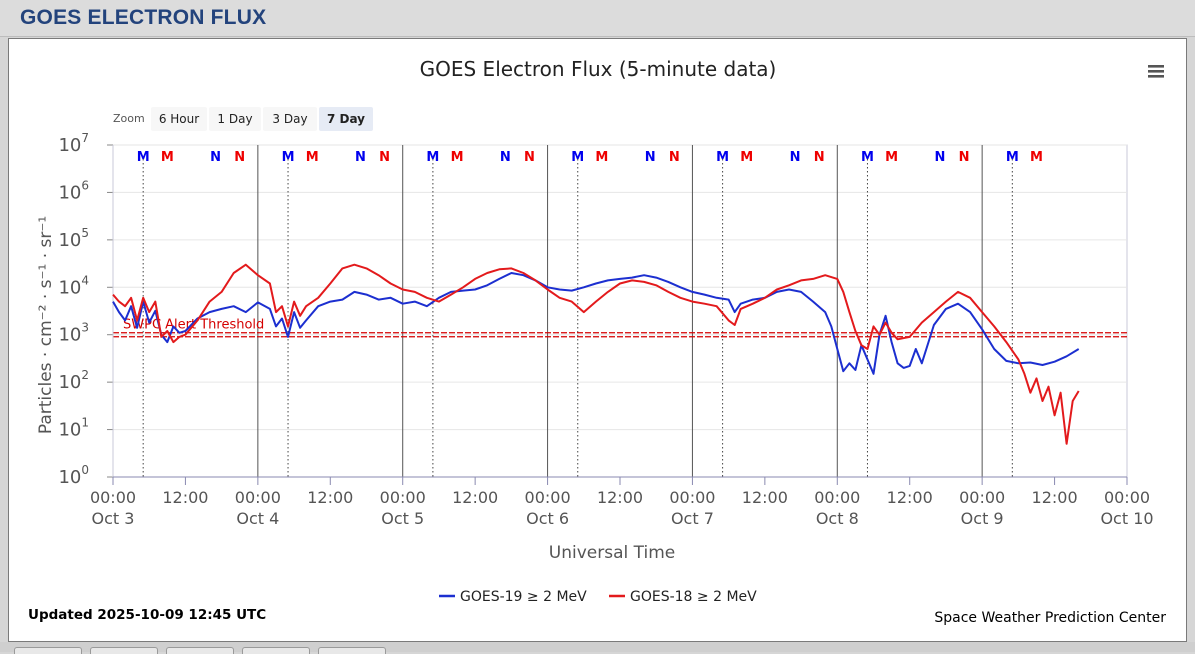  Describe the element at coordinates (597, 18) in the screenshot. I see `page-header: GOES ELECTRON FLUX` at that location.